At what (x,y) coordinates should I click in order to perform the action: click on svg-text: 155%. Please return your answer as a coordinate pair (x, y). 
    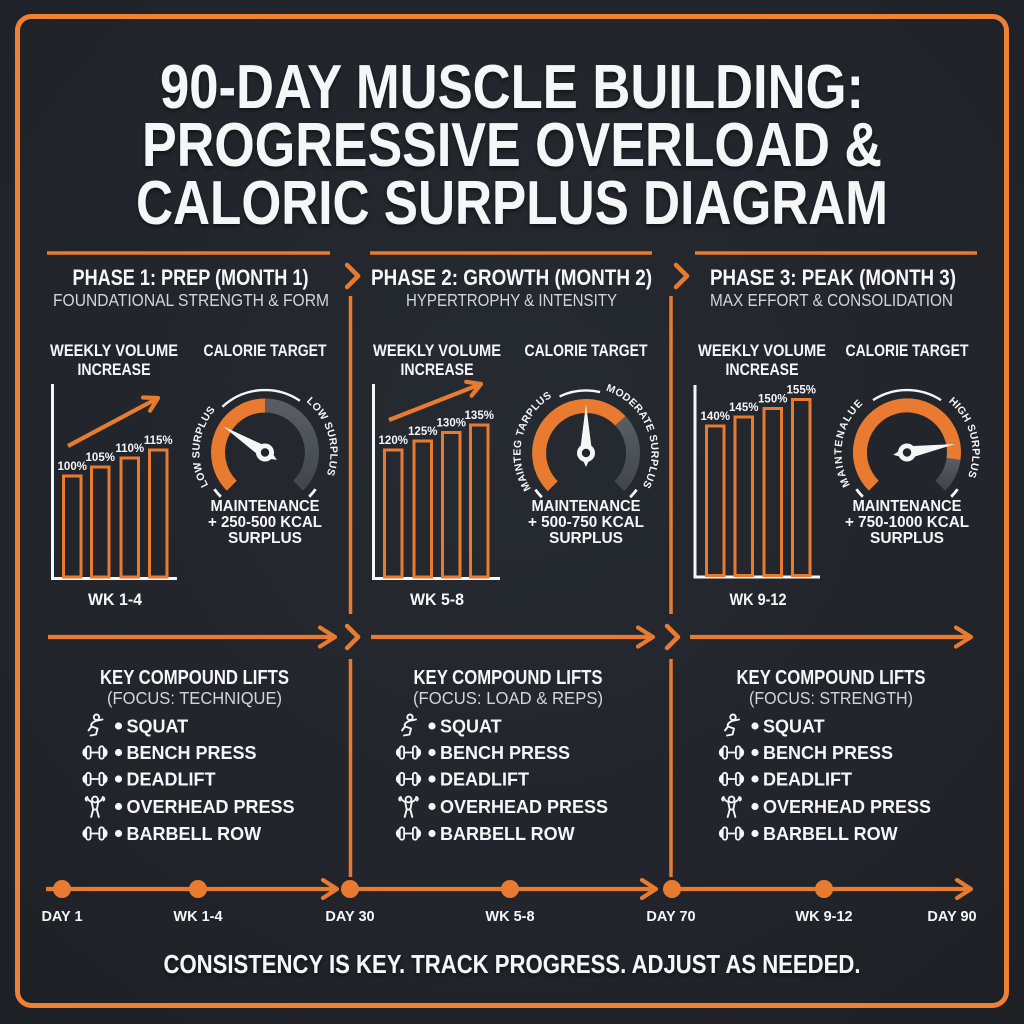
    Looking at the image, I should click on (801, 391).